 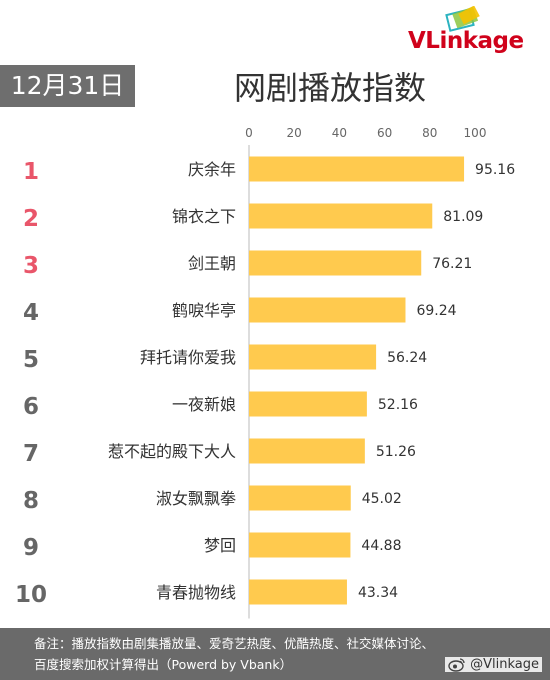 I want to click on value-label: 51.26, so click(x=396, y=452).